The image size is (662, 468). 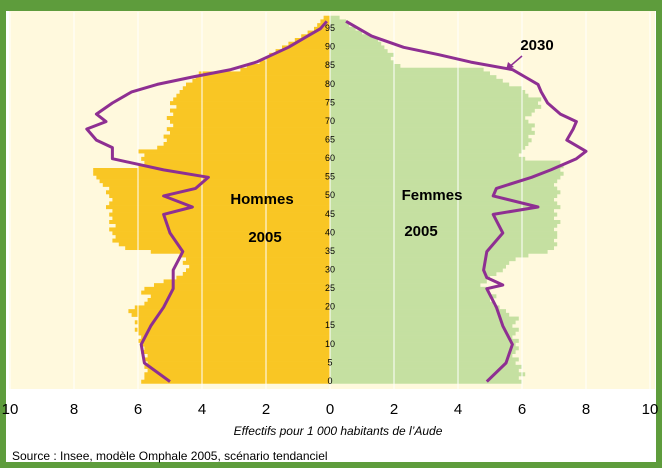 I want to click on x-tick-label: 4, so click(x=458, y=409).